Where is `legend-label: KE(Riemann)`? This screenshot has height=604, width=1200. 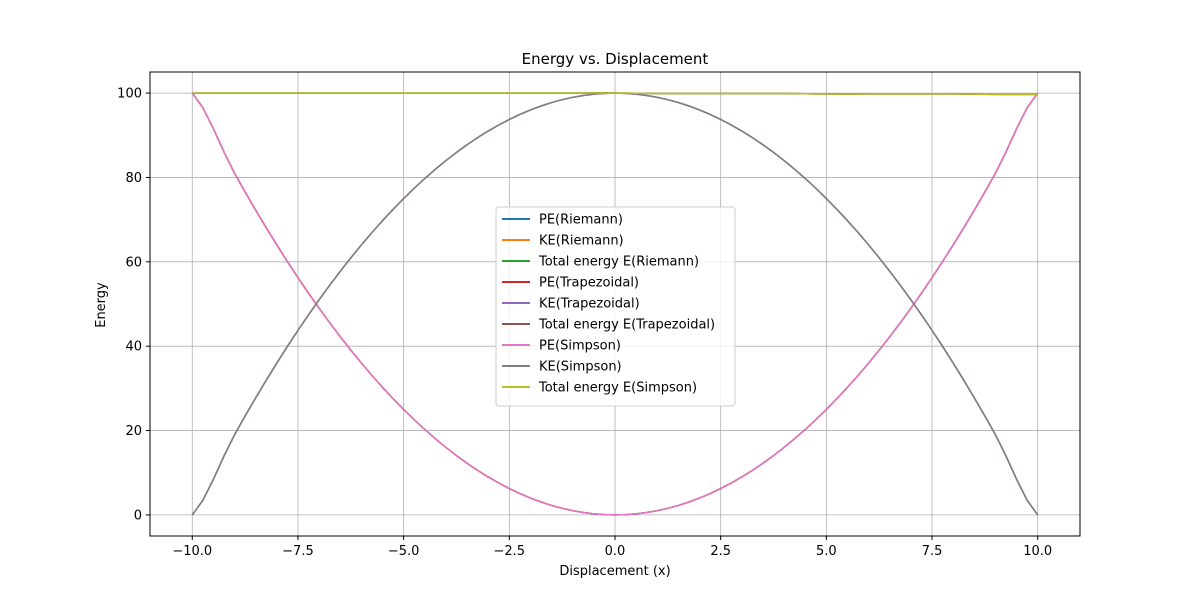
legend-label: KE(Riemann) is located at coordinates (581, 241).